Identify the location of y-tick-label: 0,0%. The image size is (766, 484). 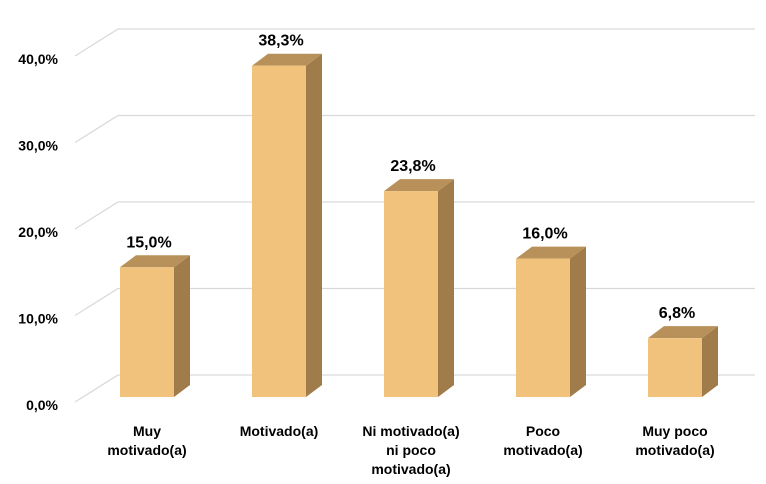
(42, 405).